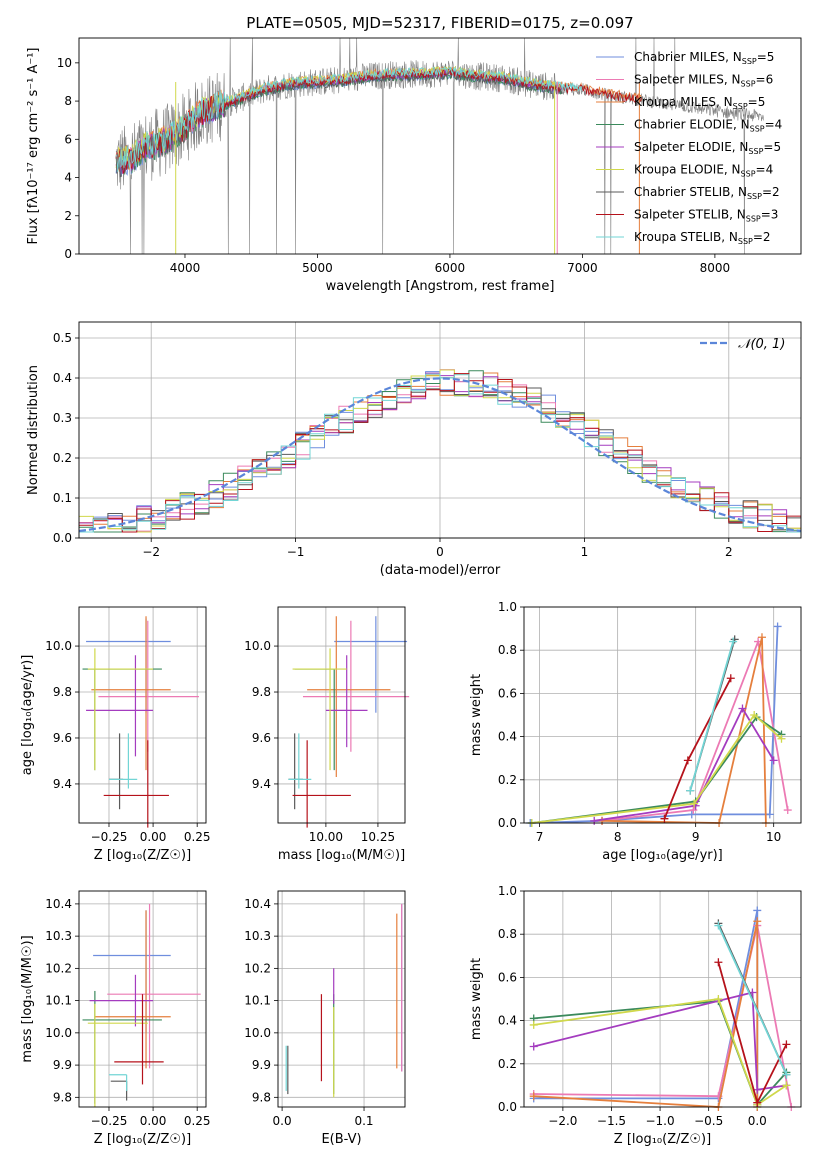  What do you see at coordinates (64, 63) in the screenshot?
I see `y-tick-label: 10` at bounding box center [64, 63].